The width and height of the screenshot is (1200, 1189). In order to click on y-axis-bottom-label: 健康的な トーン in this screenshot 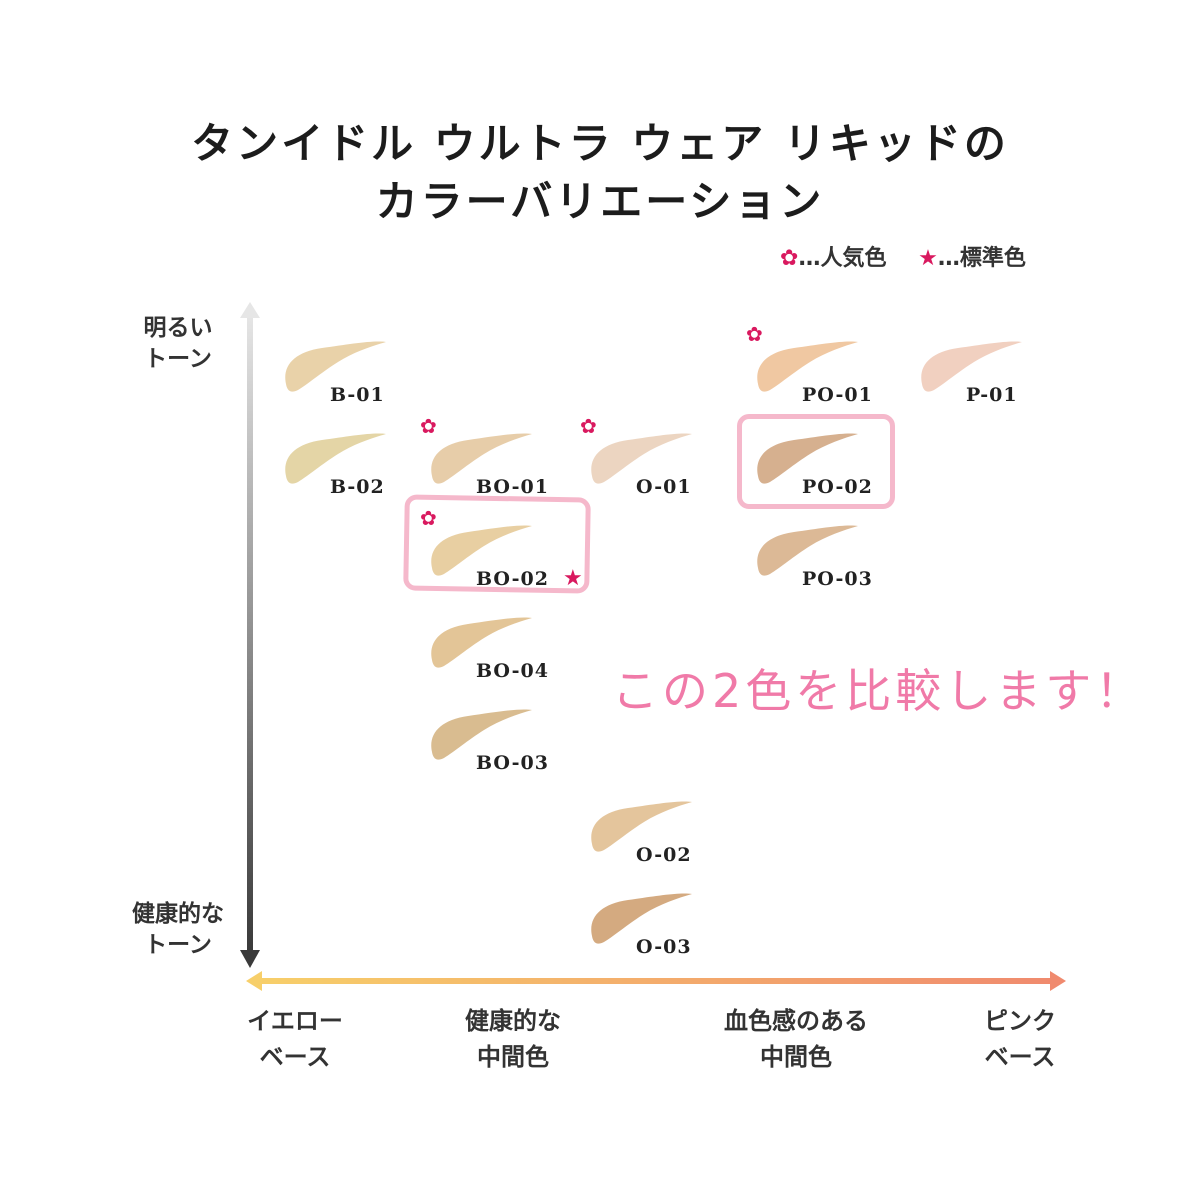, I will do `click(178, 929)`.